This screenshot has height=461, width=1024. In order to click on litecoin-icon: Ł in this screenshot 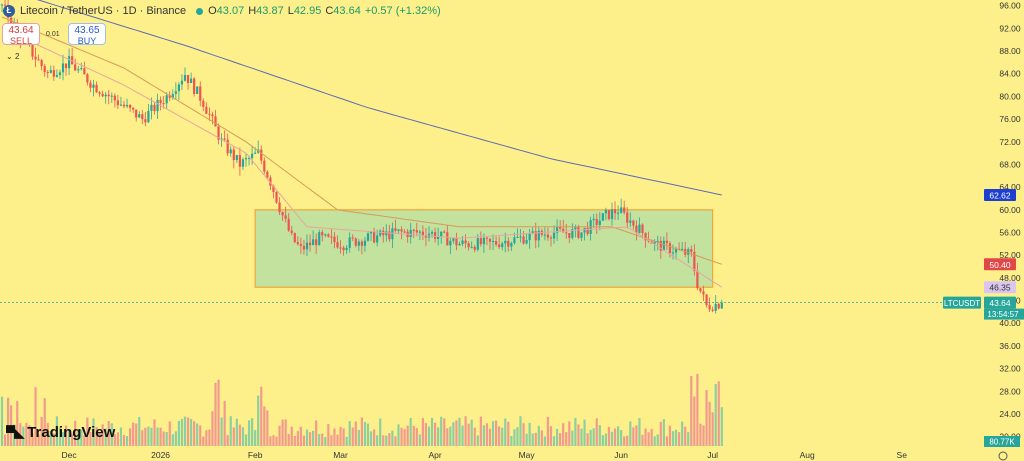, I will do `click(9, 11)`.